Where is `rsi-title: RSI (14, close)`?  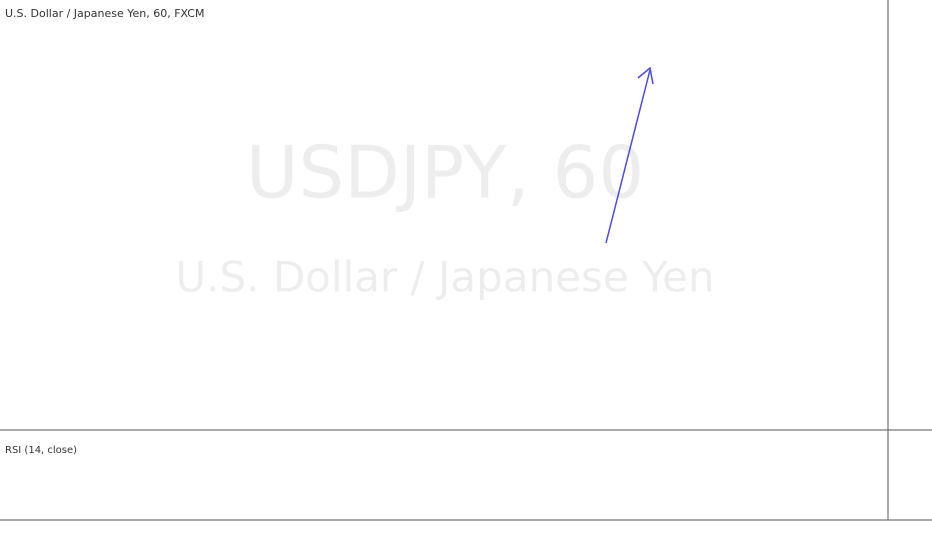
rsi-title: RSI (14, close) is located at coordinates (41, 450).